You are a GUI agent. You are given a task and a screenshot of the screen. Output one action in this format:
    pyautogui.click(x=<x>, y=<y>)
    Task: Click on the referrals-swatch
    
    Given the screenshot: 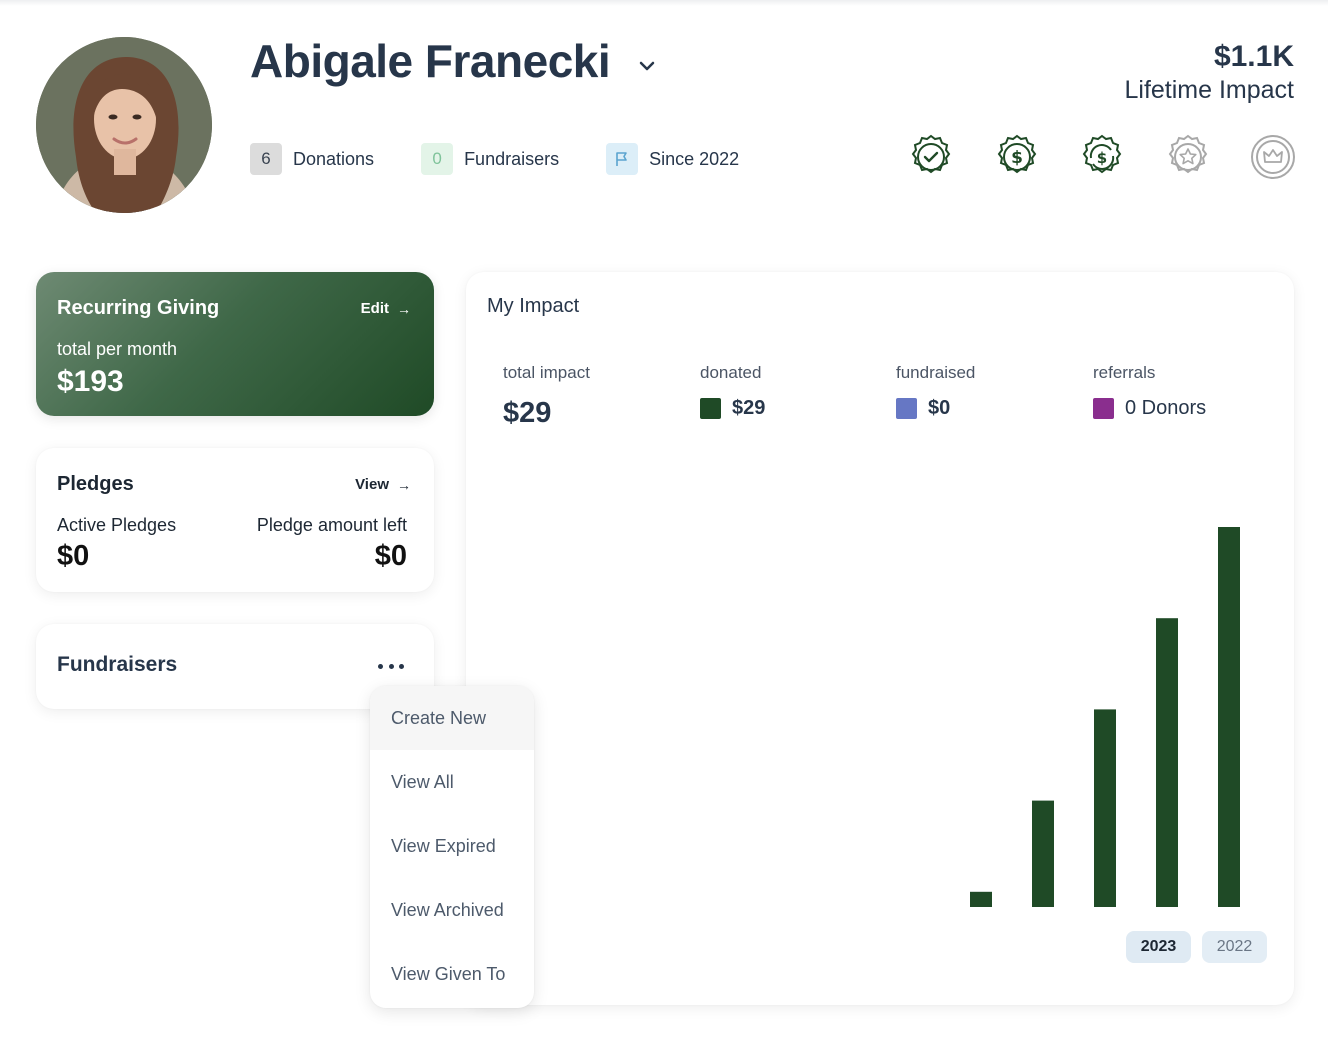 What is the action you would take?
    pyautogui.click(x=1103, y=408)
    